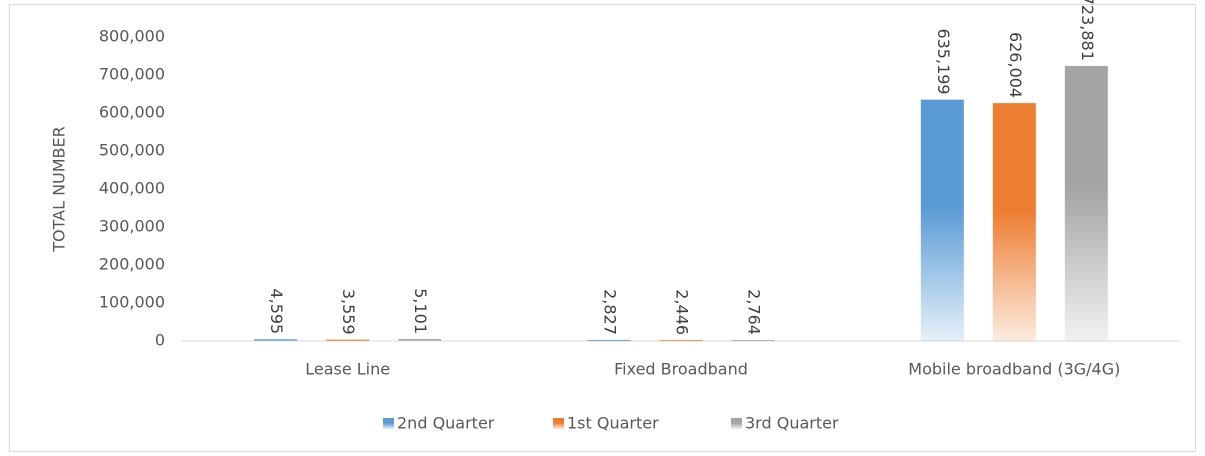  Describe the element at coordinates (610, 312) in the screenshot. I see `data-label: 2,827` at that location.